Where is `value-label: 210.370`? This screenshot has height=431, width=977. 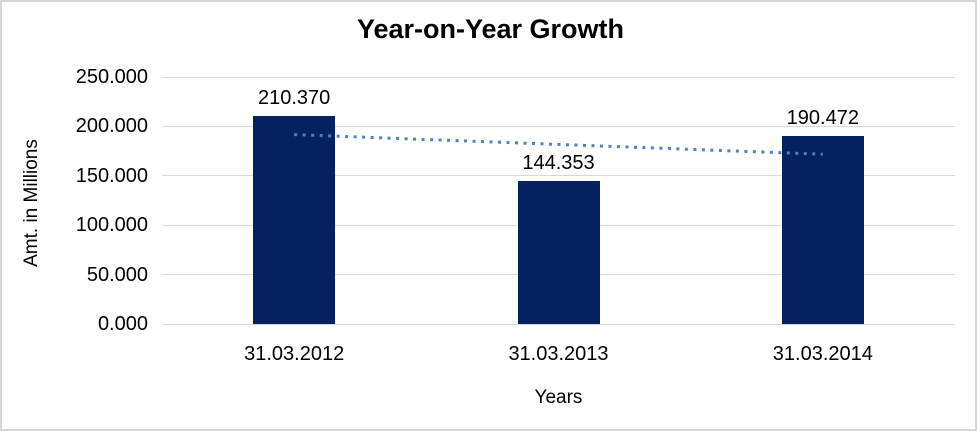 value-label: 210.370 is located at coordinates (294, 98).